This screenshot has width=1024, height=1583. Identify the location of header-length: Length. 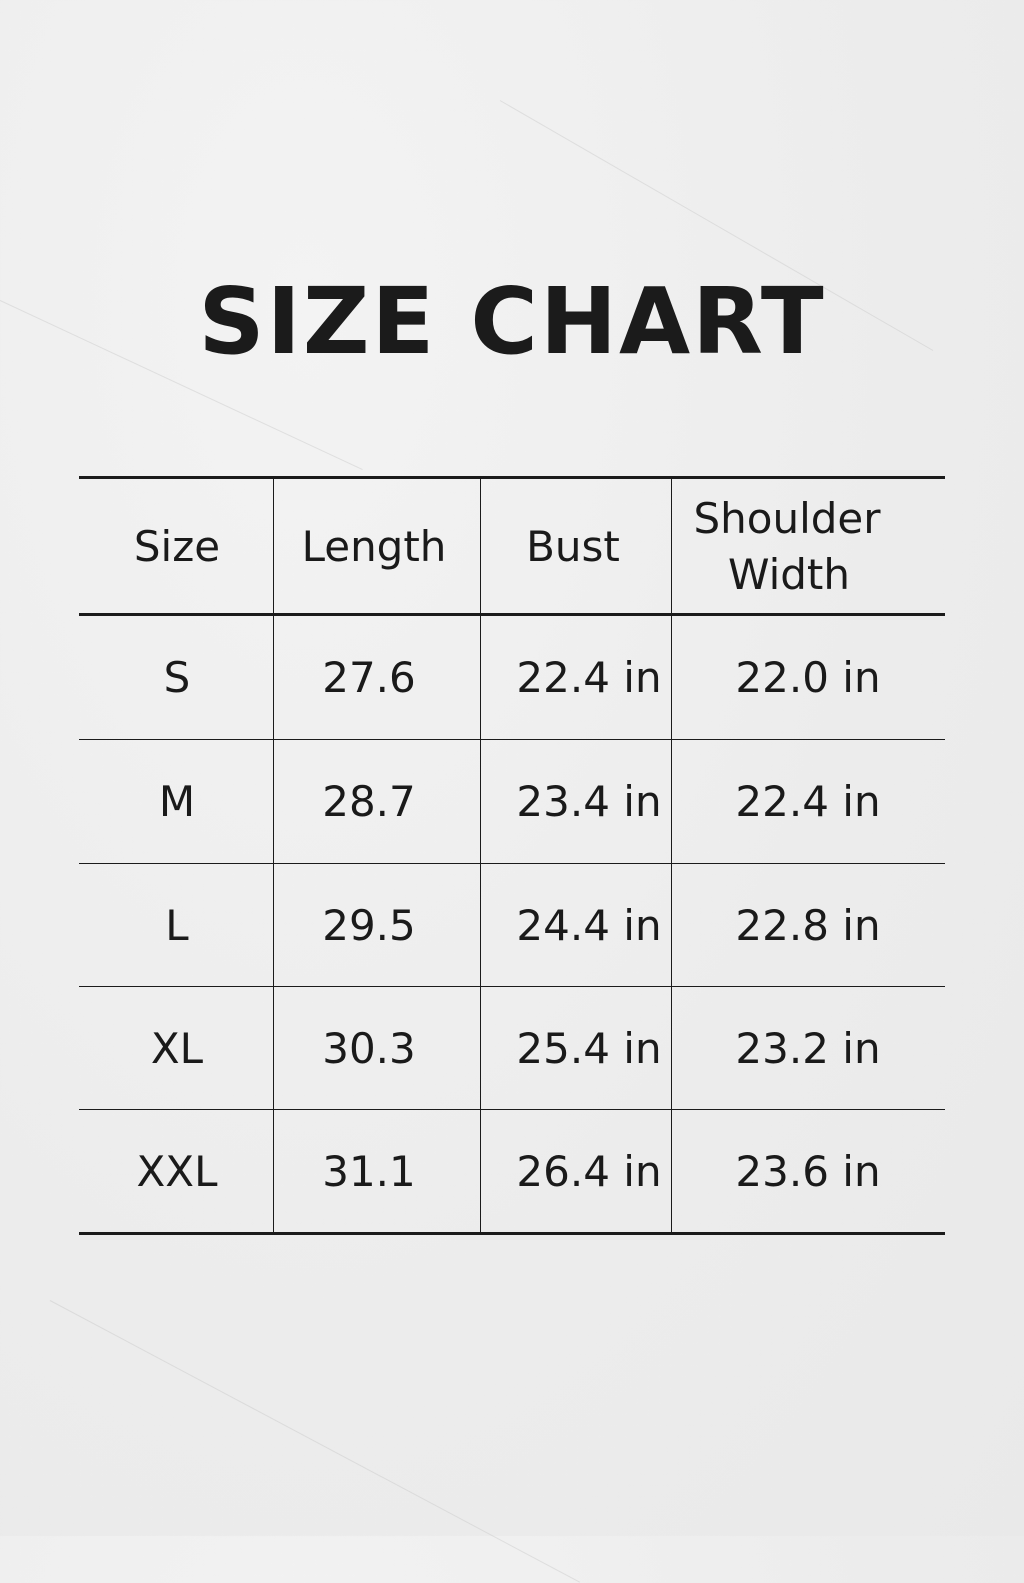
(374, 546).